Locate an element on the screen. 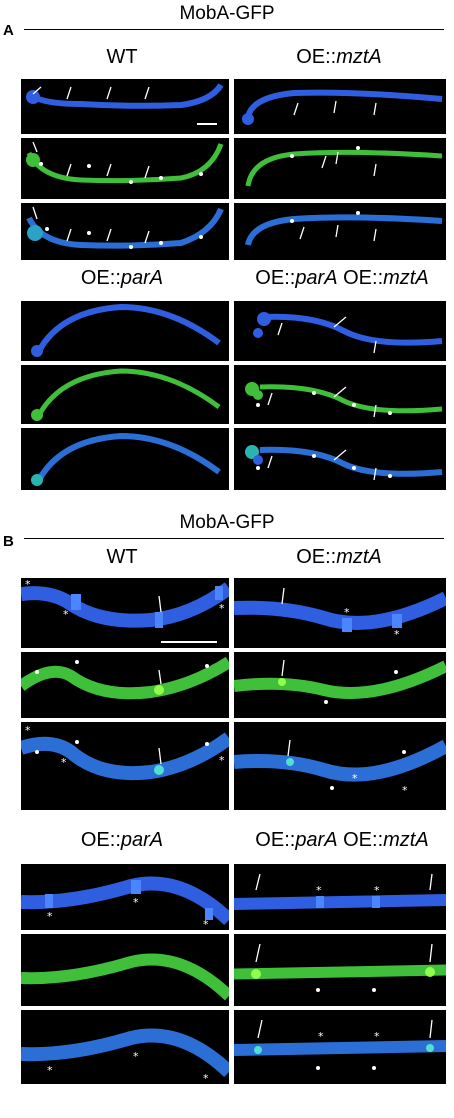 Image resolution: width=454 pixels, height=1118 pixels. panel-a-label-mzta: OE::mztA is located at coordinates (339, 57).